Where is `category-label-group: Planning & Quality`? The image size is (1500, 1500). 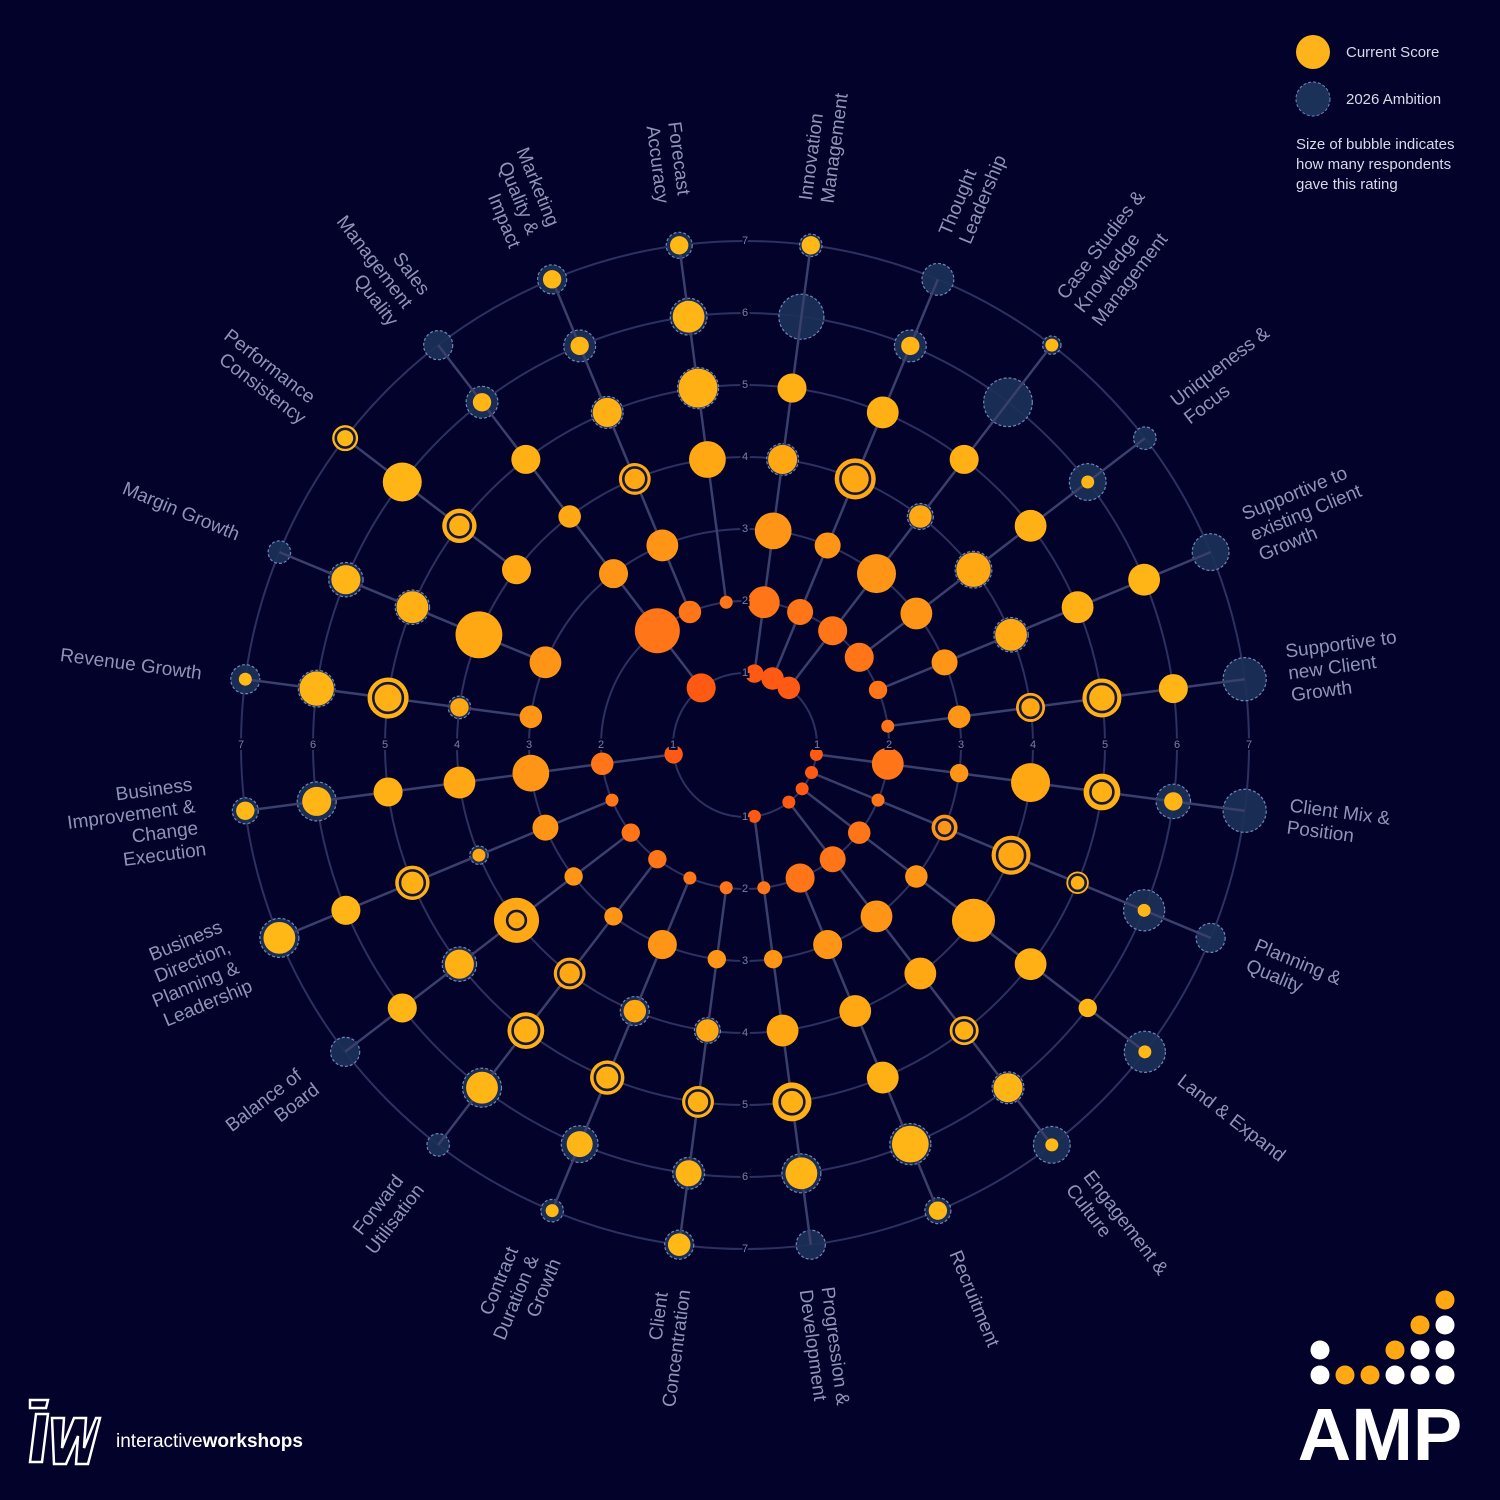 category-label-group: Planning & Quality is located at coordinates (1296, 973).